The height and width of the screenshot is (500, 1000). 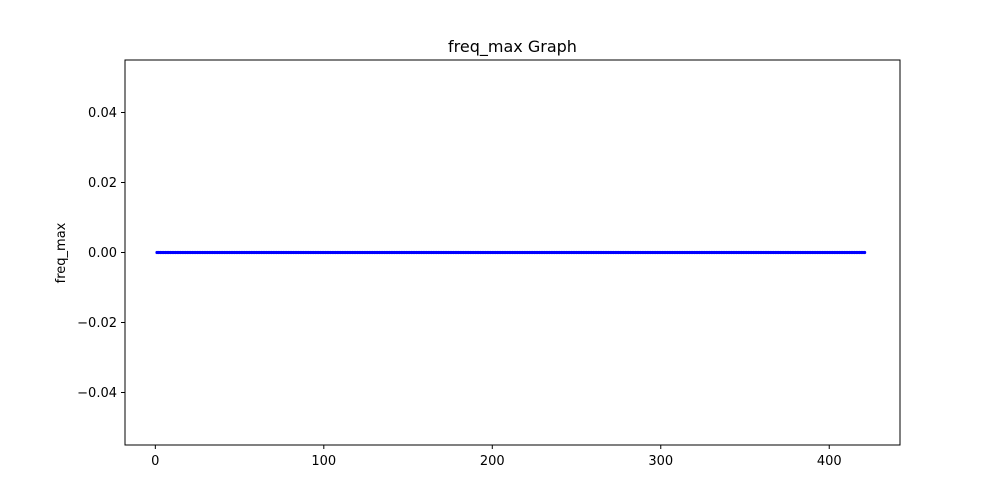 What do you see at coordinates (155, 461) in the screenshot?
I see `x-tick-label: 0` at bounding box center [155, 461].